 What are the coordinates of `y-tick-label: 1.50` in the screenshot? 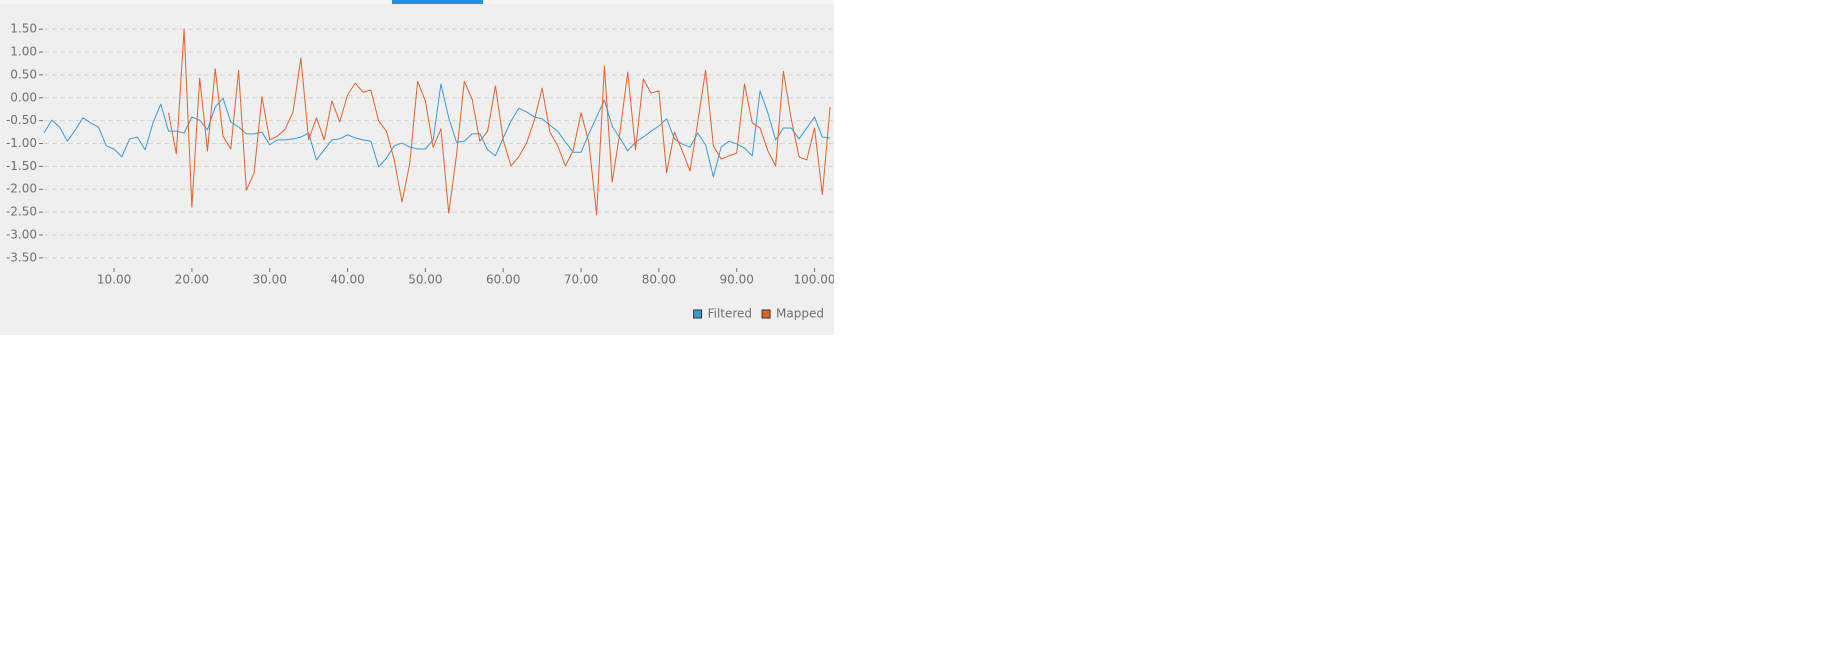 It's located at (23, 29).